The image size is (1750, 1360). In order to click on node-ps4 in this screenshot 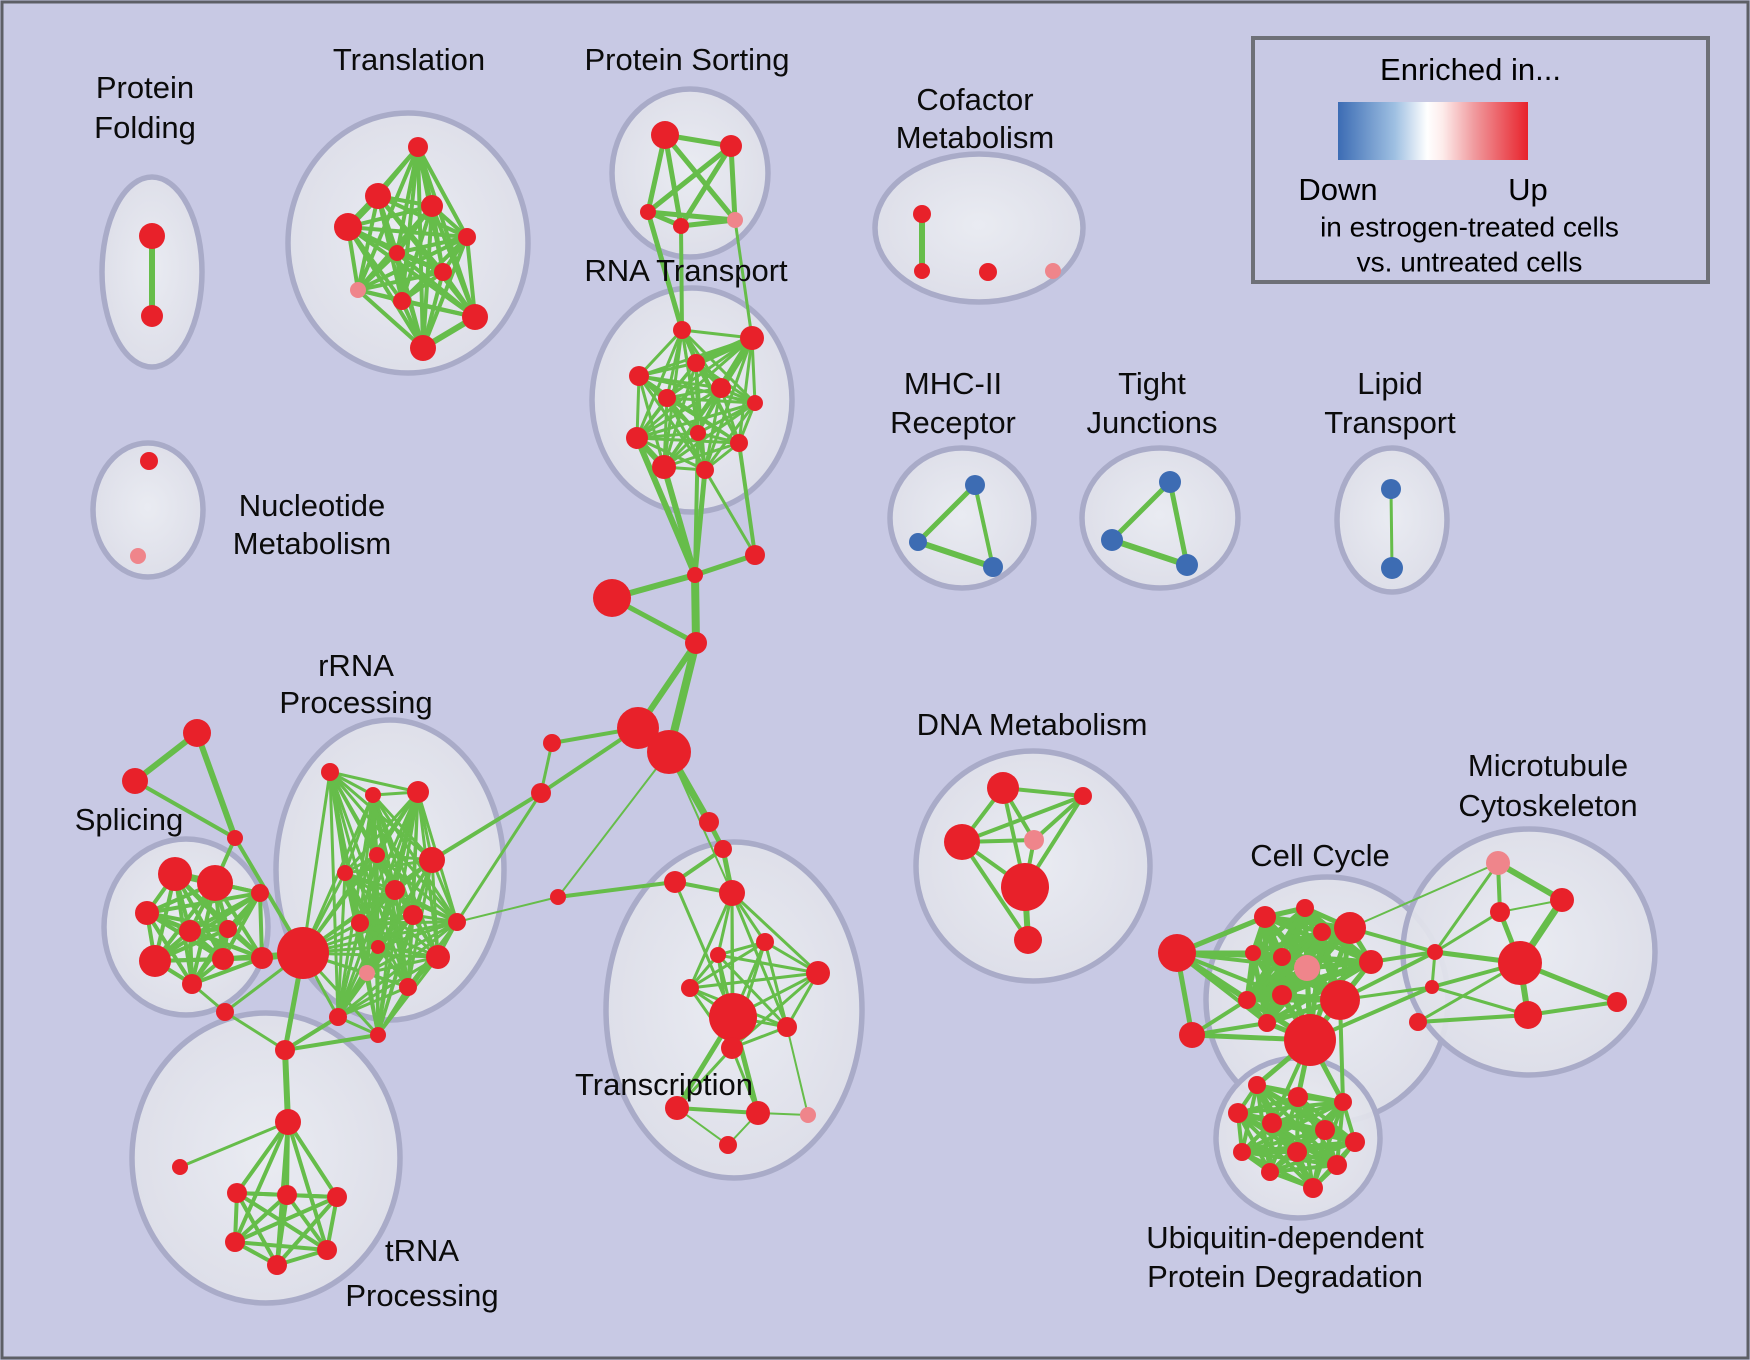, I will do `click(681, 226)`.